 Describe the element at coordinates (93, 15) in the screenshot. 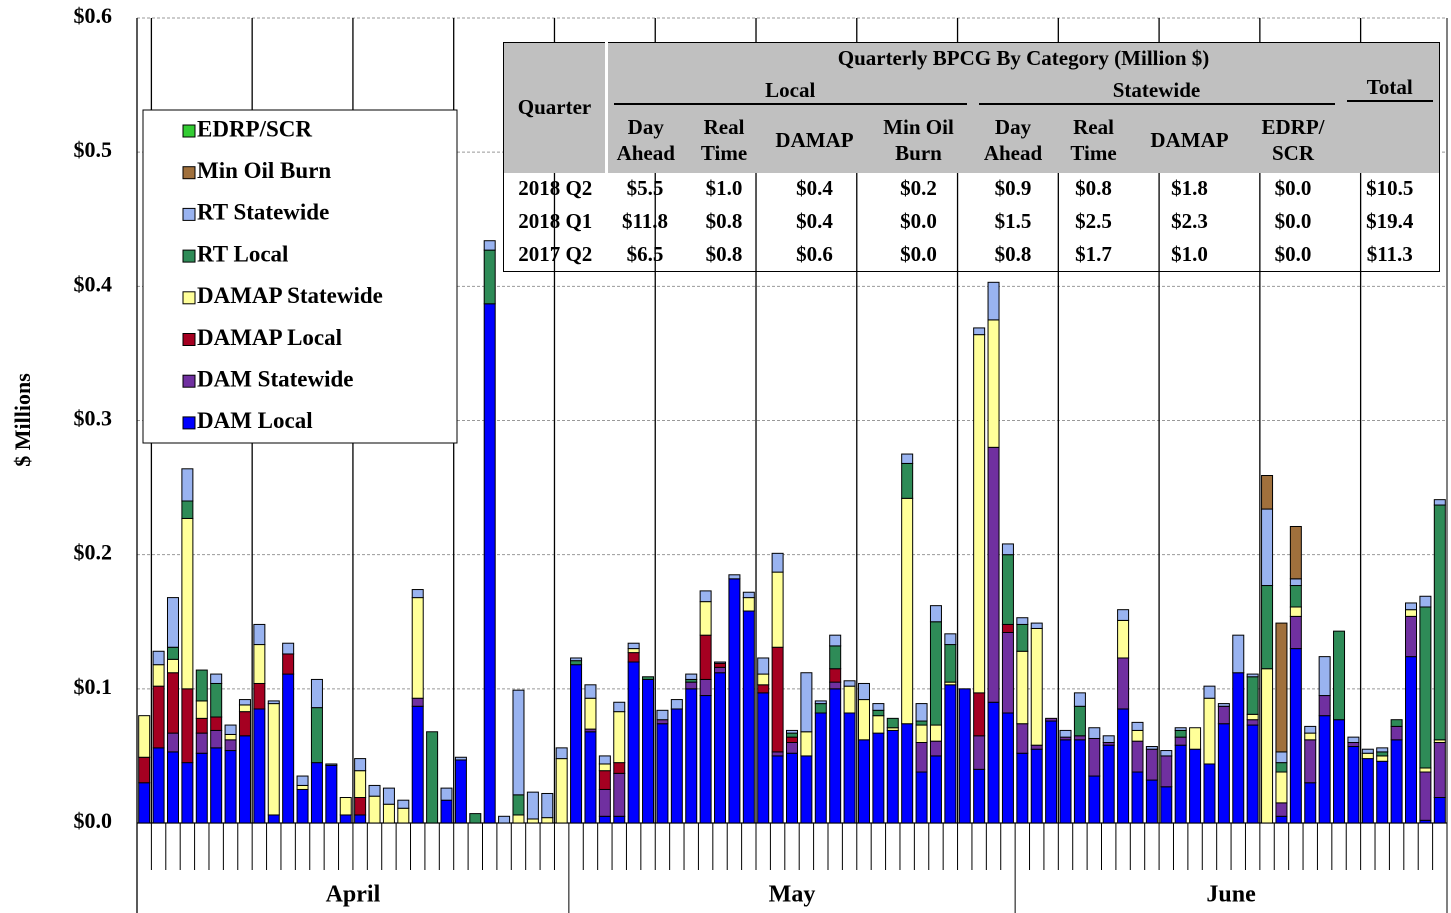

I see `y-tick-label: $0.6` at that location.